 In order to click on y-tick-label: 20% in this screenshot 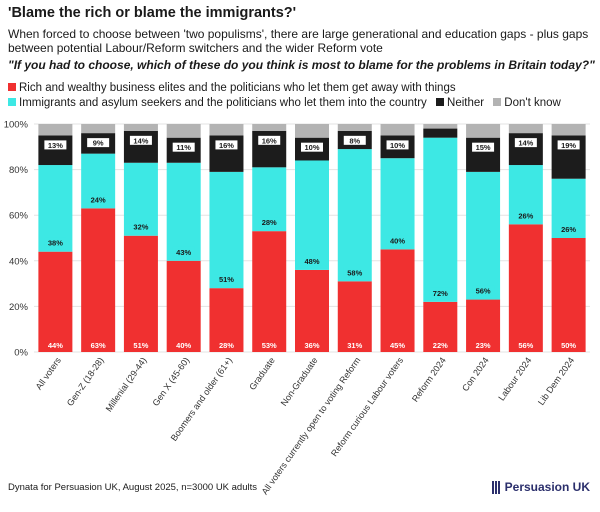, I will do `click(19, 307)`.